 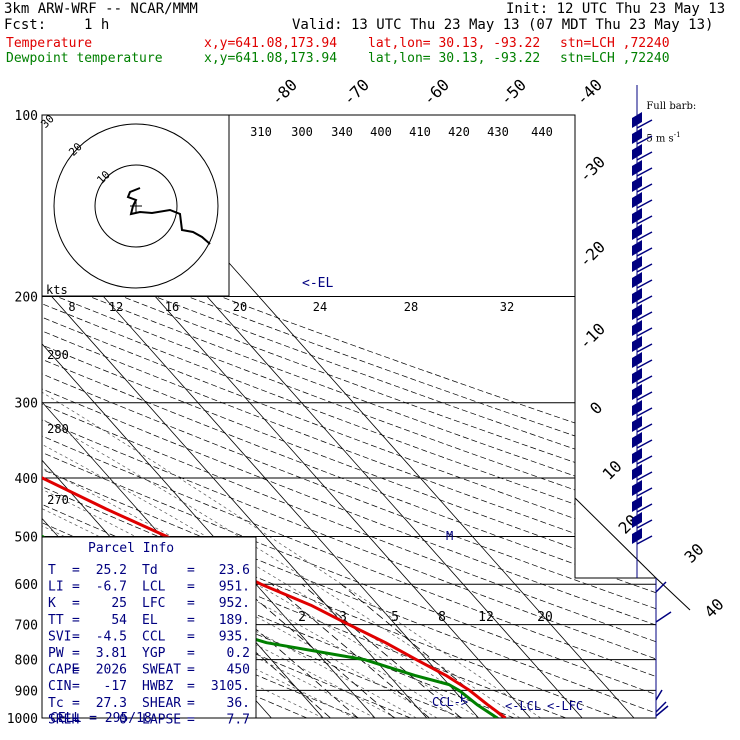 What do you see at coordinates (677, 135) in the screenshot?
I see `barb-note-unit-exponent: -1` at bounding box center [677, 135].